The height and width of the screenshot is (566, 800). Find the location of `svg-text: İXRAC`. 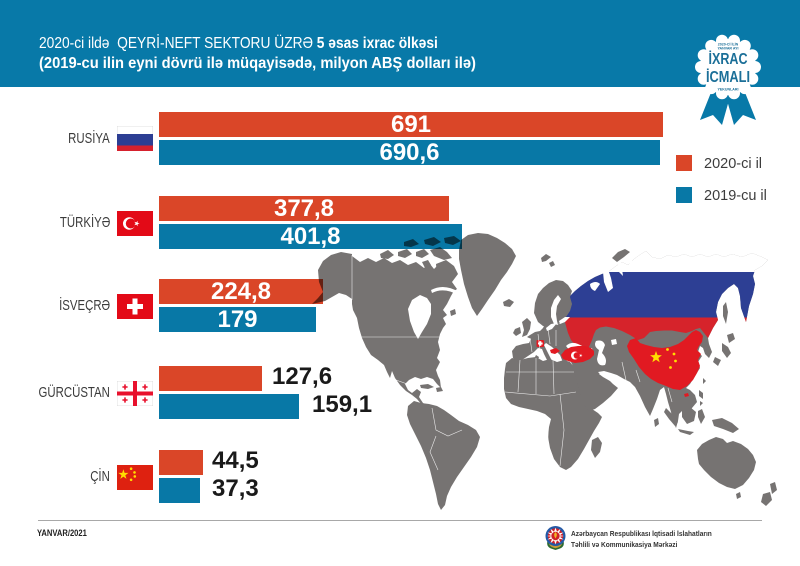

svg-text: İXRAC is located at coordinates (728, 59).